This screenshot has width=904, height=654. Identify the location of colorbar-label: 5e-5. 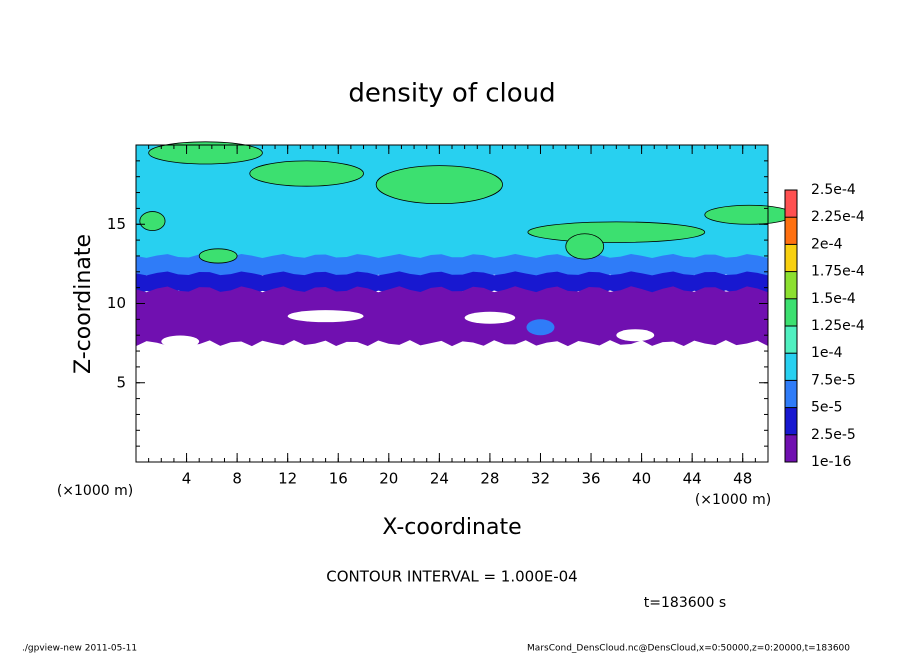
(826, 408).